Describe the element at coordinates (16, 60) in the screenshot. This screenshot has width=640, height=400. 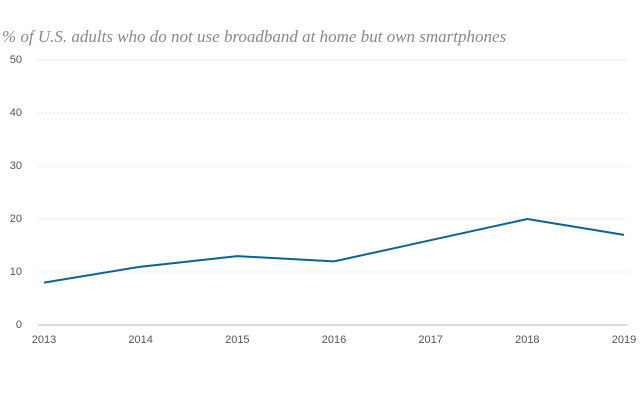
I see `y-tick-label: 50` at that location.